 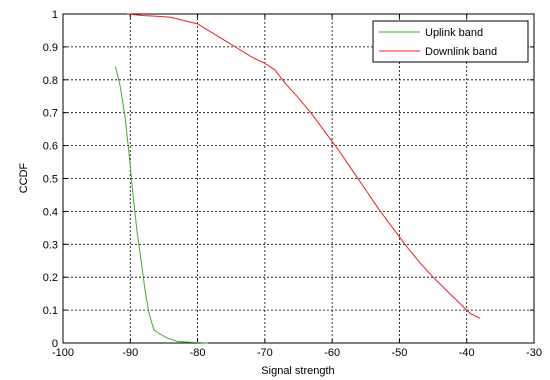 What do you see at coordinates (50, 212) in the screenshot?
I see `y-tick-label: 0.4` at bounding box center [50, 212].